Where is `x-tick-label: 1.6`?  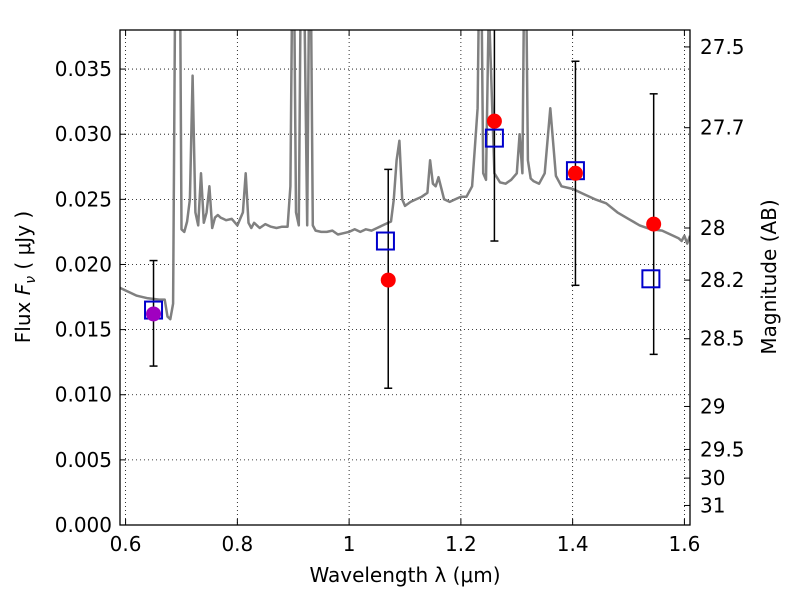 x-tick-label: 1.6 is located at coordinates (685, 544).